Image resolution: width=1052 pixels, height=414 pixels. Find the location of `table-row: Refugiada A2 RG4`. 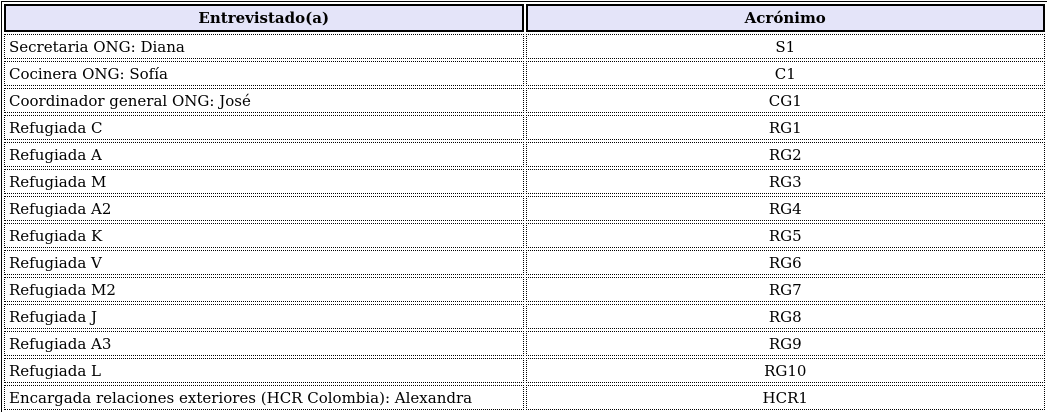

table-row: Refugiada A2 RG4 is located at coordinates (524, 208).